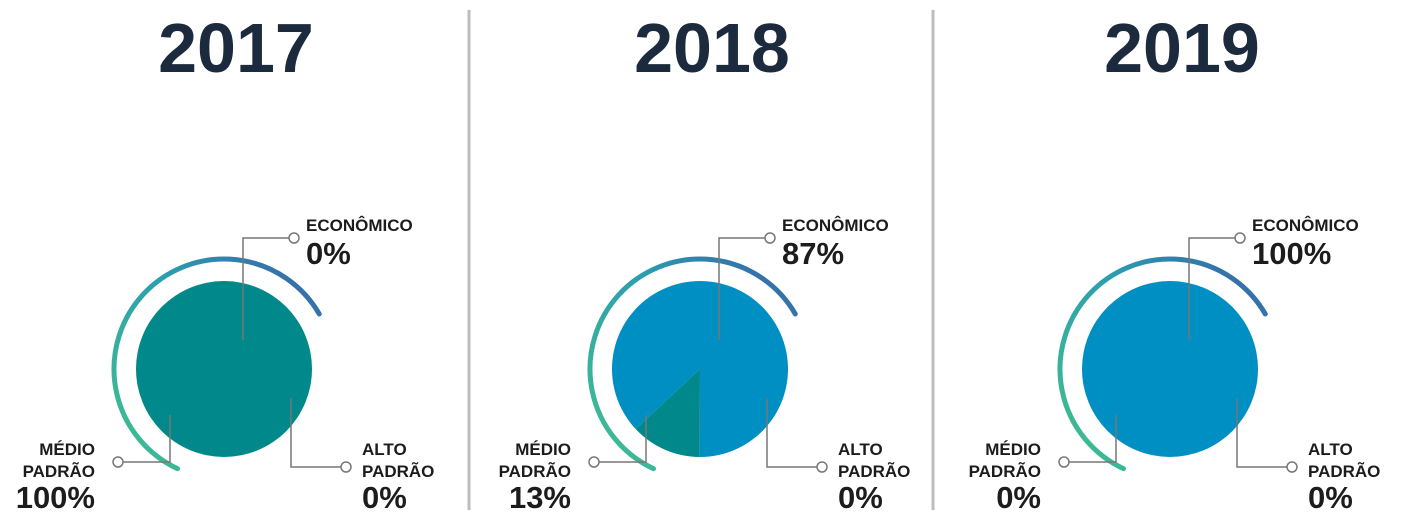 The height and width of the screenshot is (513, 1408). Describe the element at coordinates (236, 48) in the screenshot. I see `chart-title: 2017` at that location.